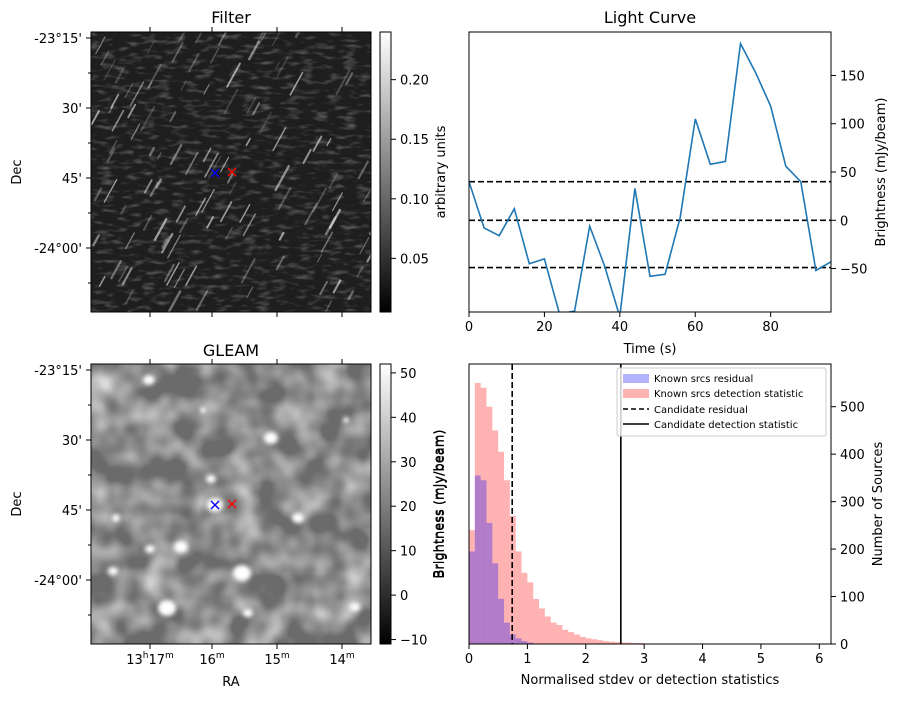 The width and height of the screenshot is (898, 703). I want to click on histogram-x-tick-label: 0, so click(469, 659).